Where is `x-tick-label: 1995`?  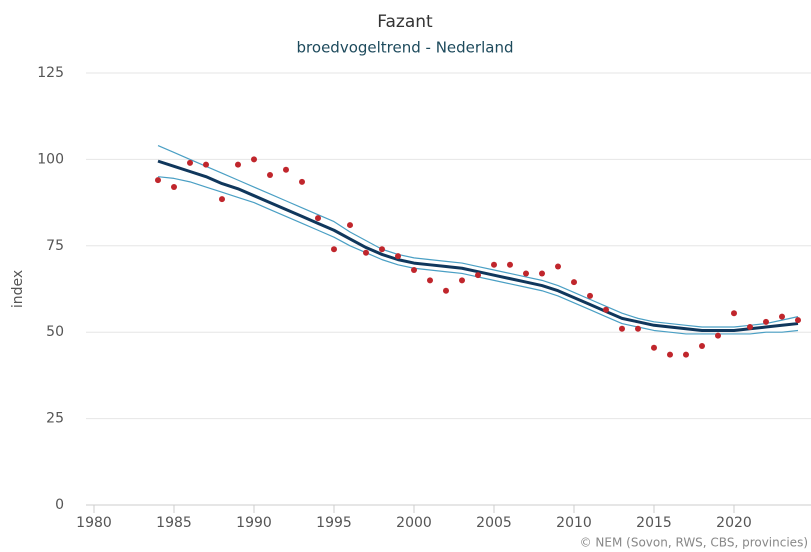
x-tick-label: 1995 is located at coordinates (334, 523).